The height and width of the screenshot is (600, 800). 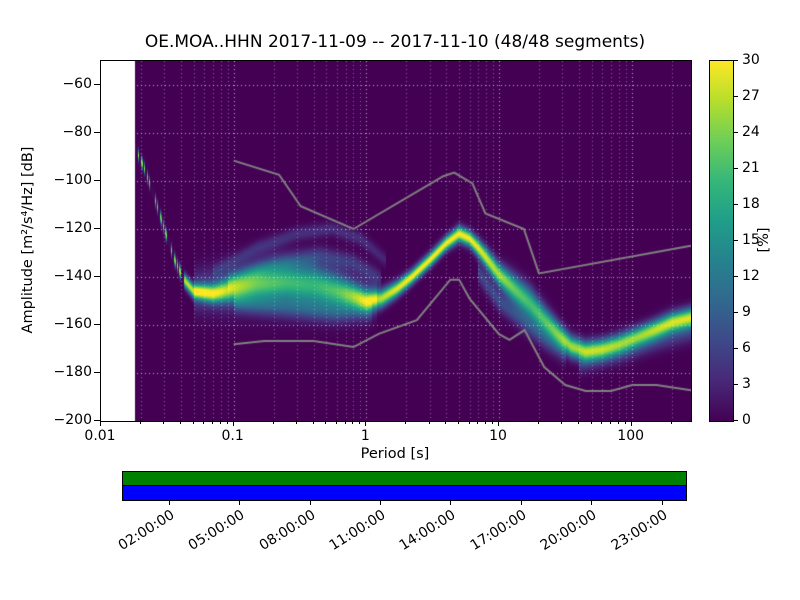 I want to click on y-tick-label: −60, so click(x=77, y=84).